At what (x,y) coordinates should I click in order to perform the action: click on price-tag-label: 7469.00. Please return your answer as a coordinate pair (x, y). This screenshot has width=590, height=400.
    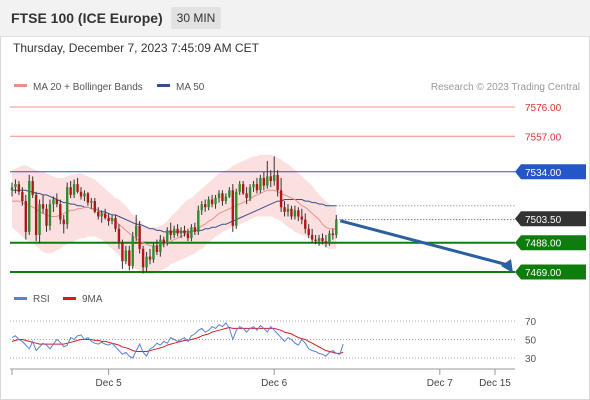
    Looking at the image, I should click on (543, 273).